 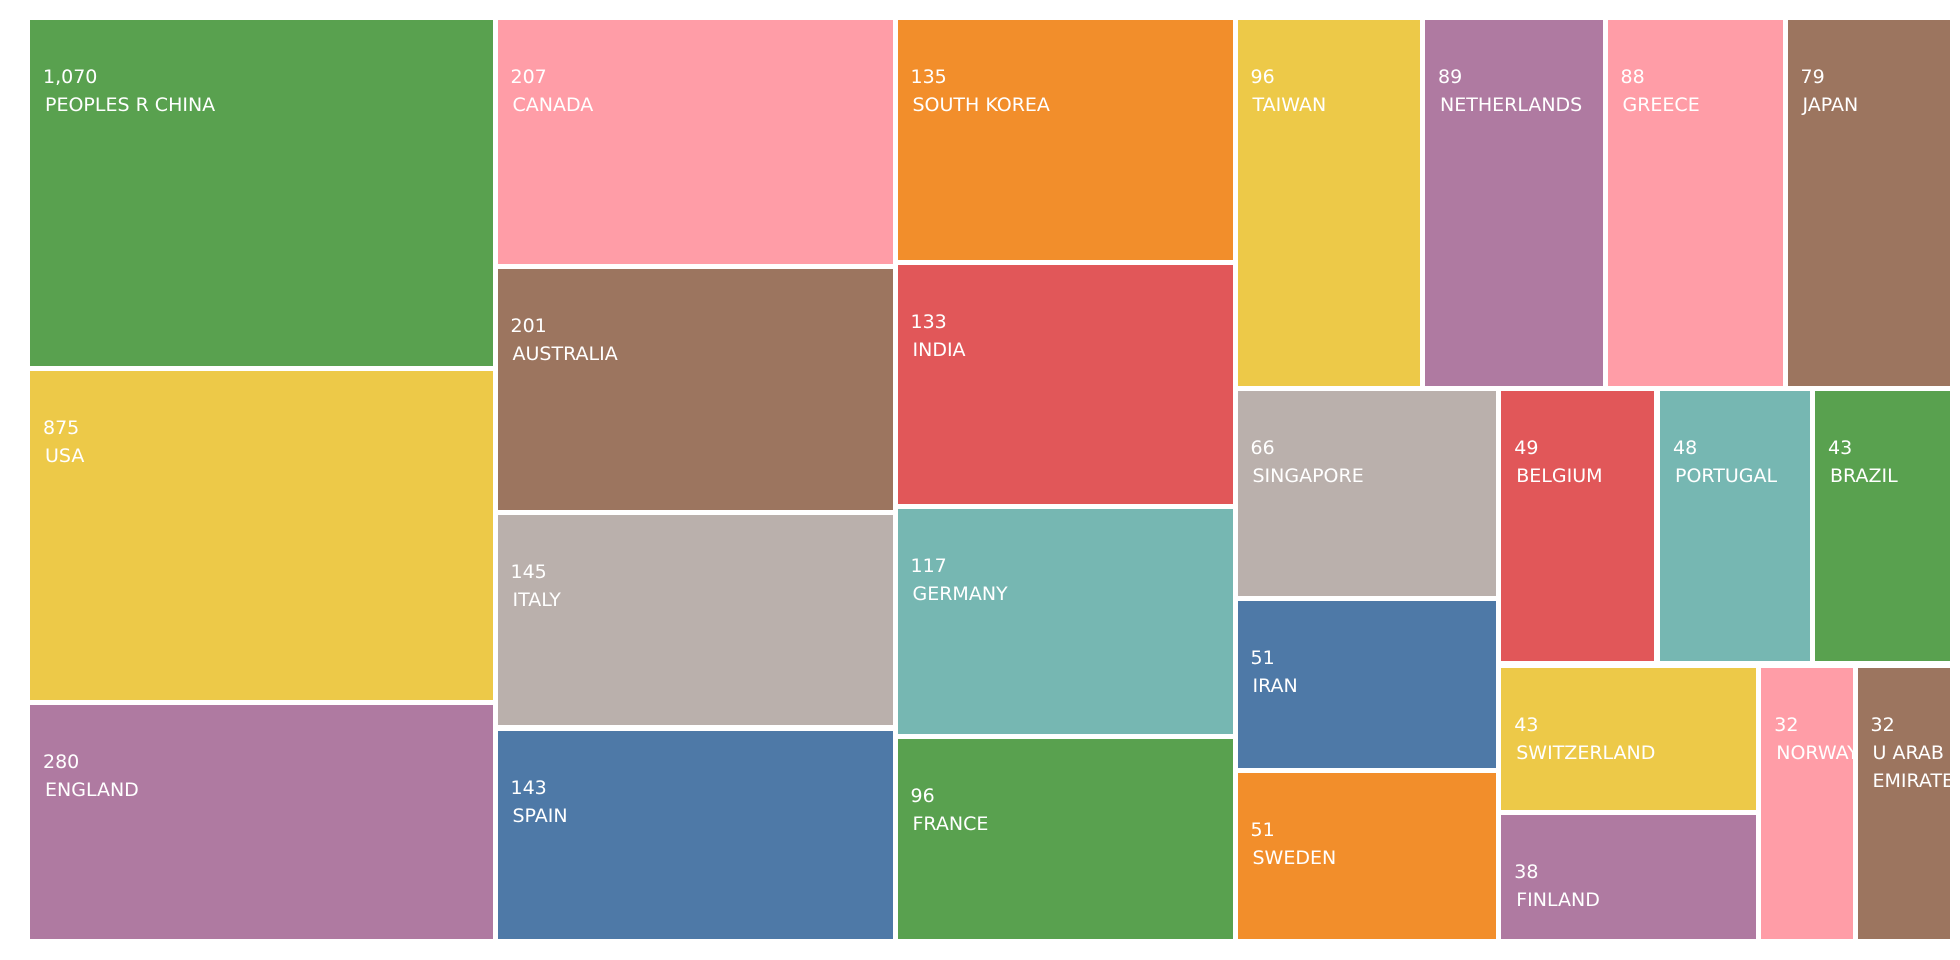 I want to click on category-label: GREECE, so click(x=1661, y=105).